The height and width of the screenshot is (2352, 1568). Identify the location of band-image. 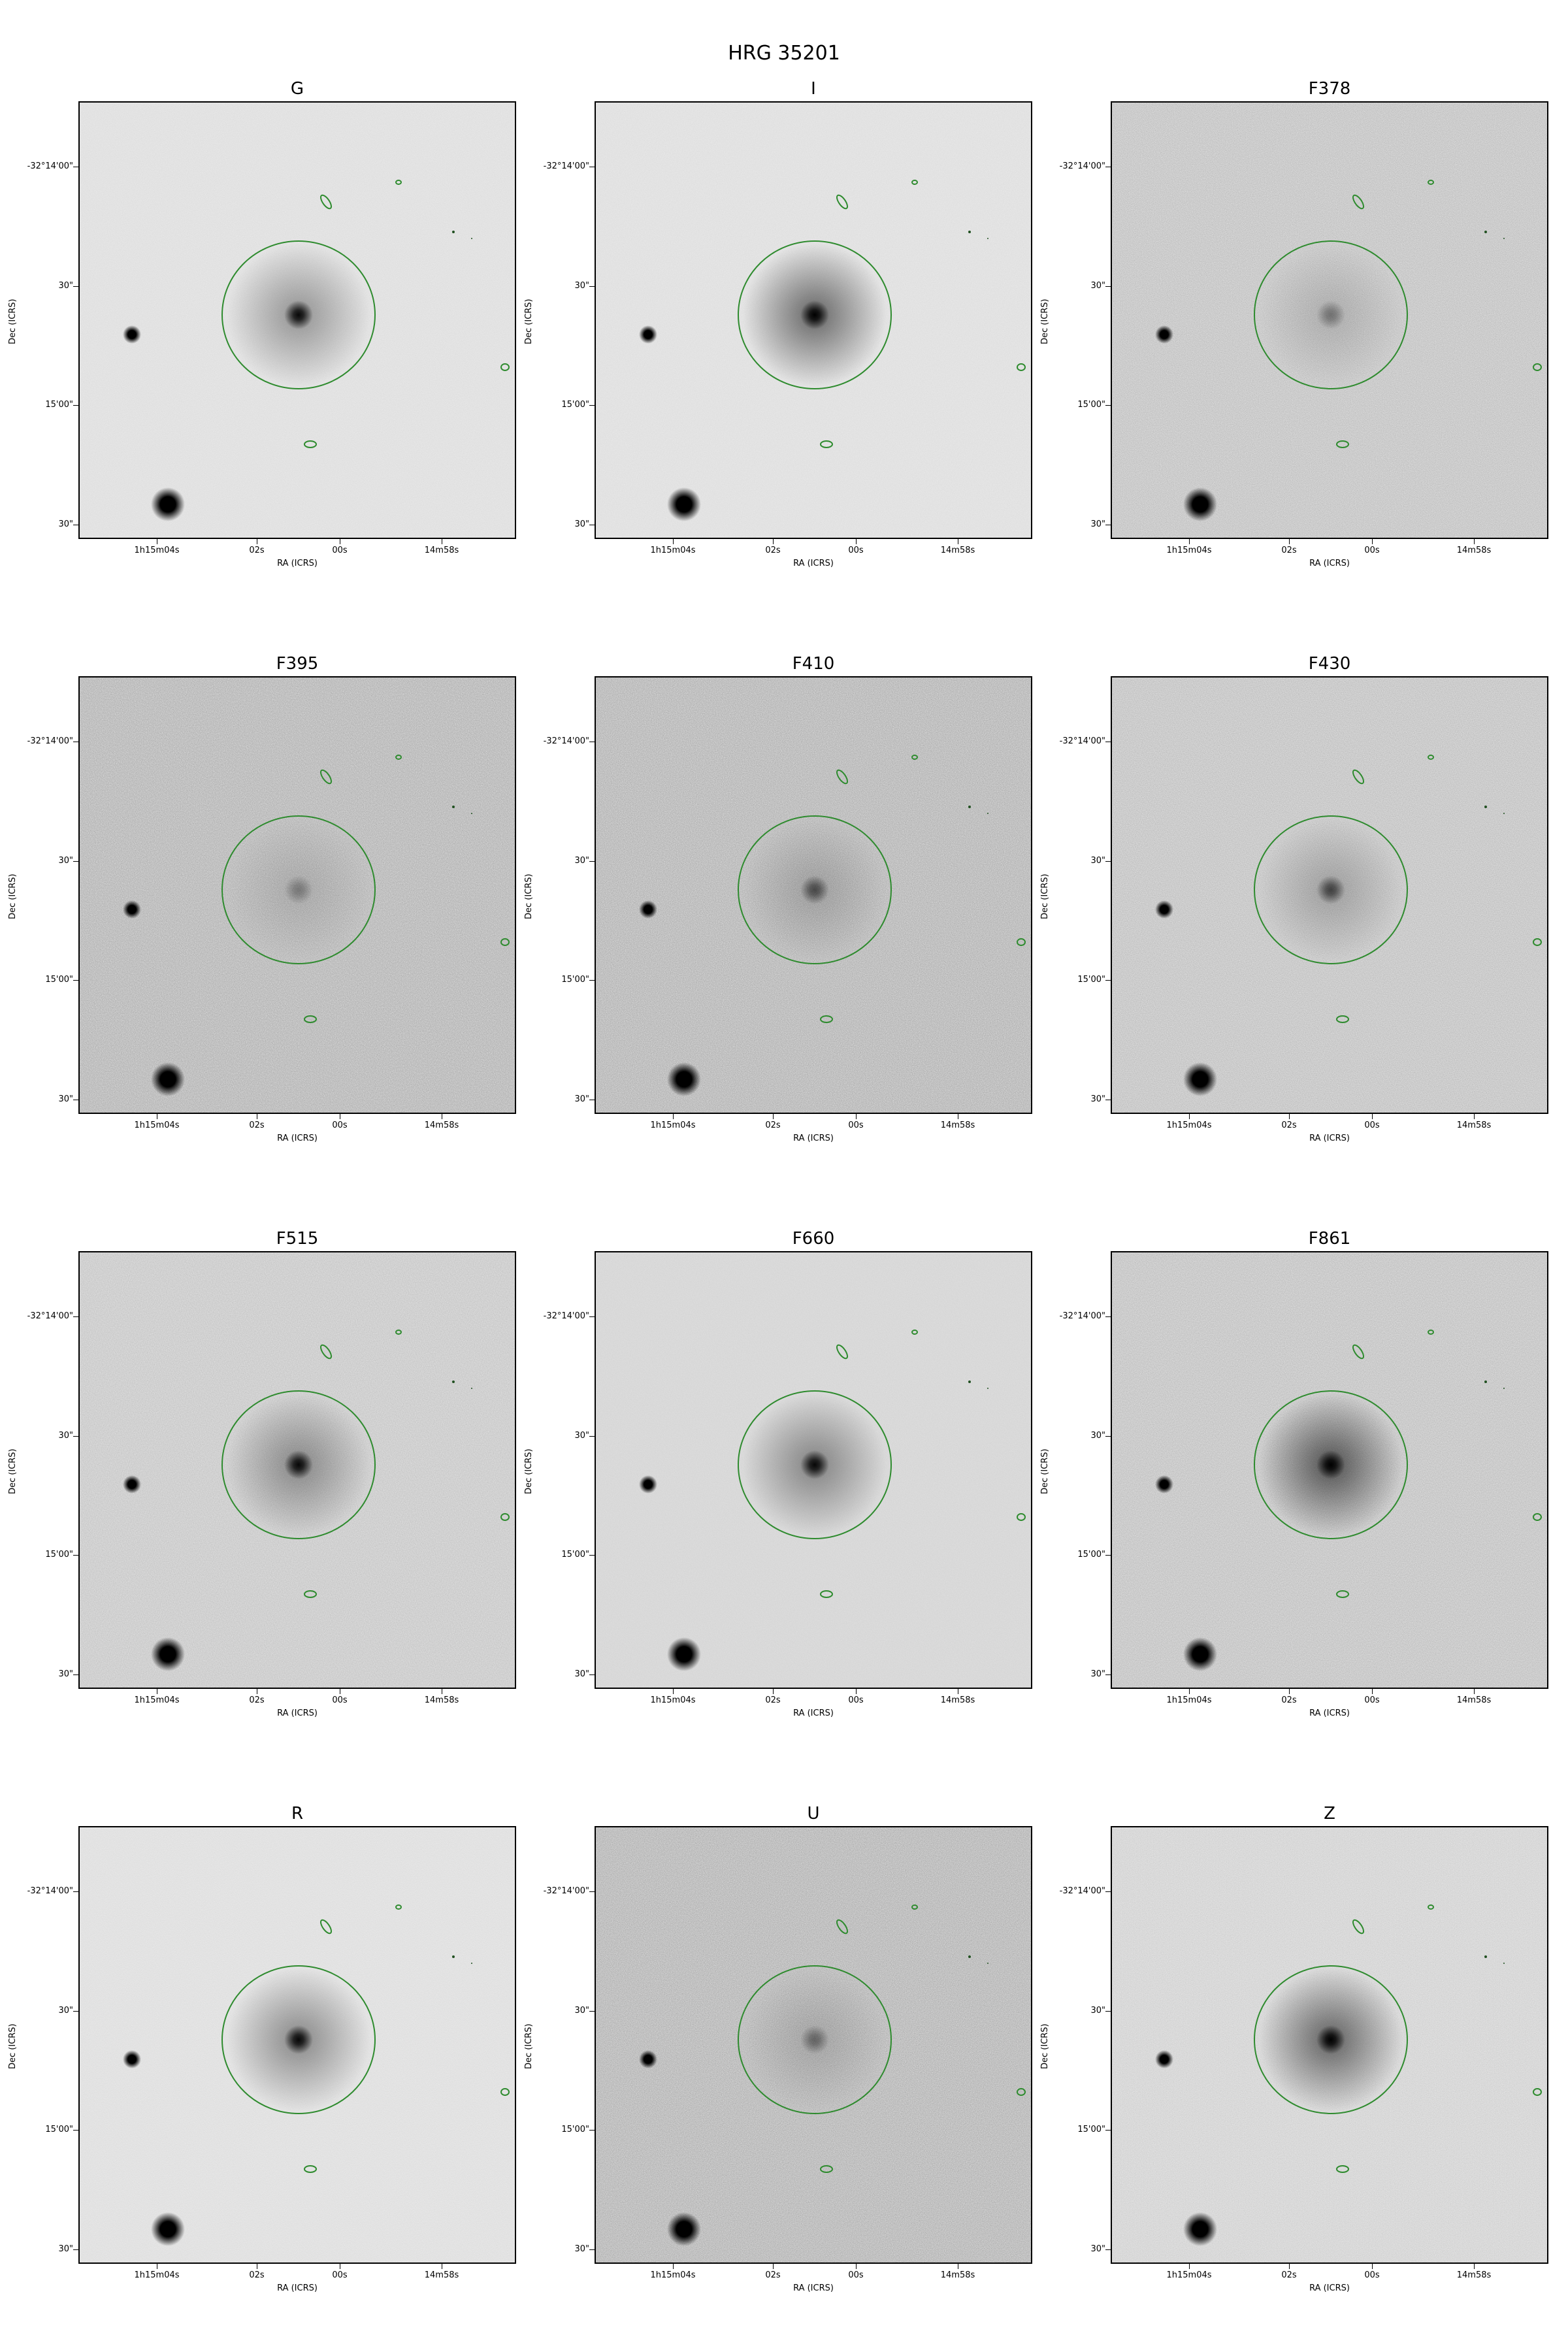
(813, 2045).